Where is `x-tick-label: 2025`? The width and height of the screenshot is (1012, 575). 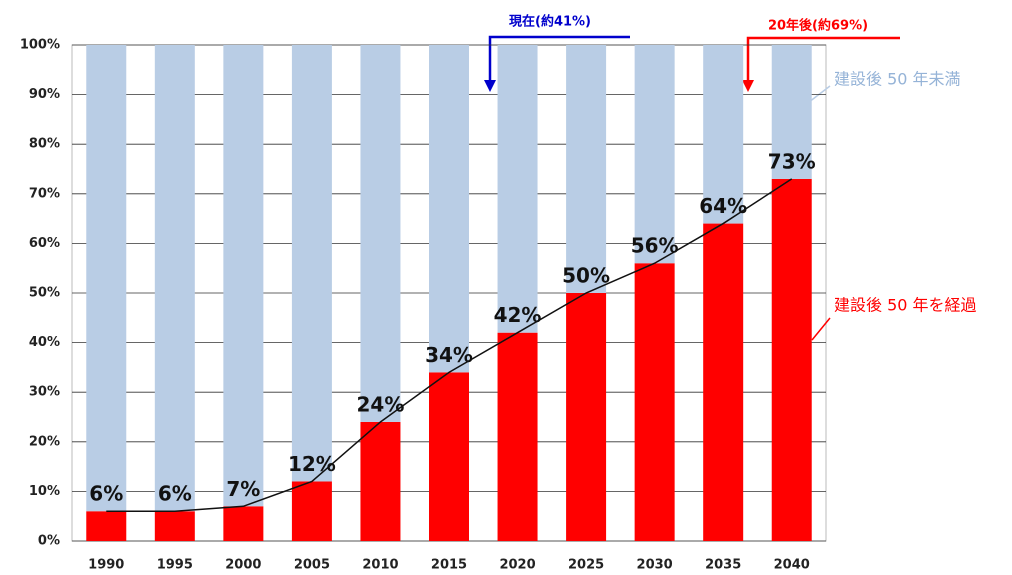 x-tick-label: 2025 is located at coordinates (586, 565).